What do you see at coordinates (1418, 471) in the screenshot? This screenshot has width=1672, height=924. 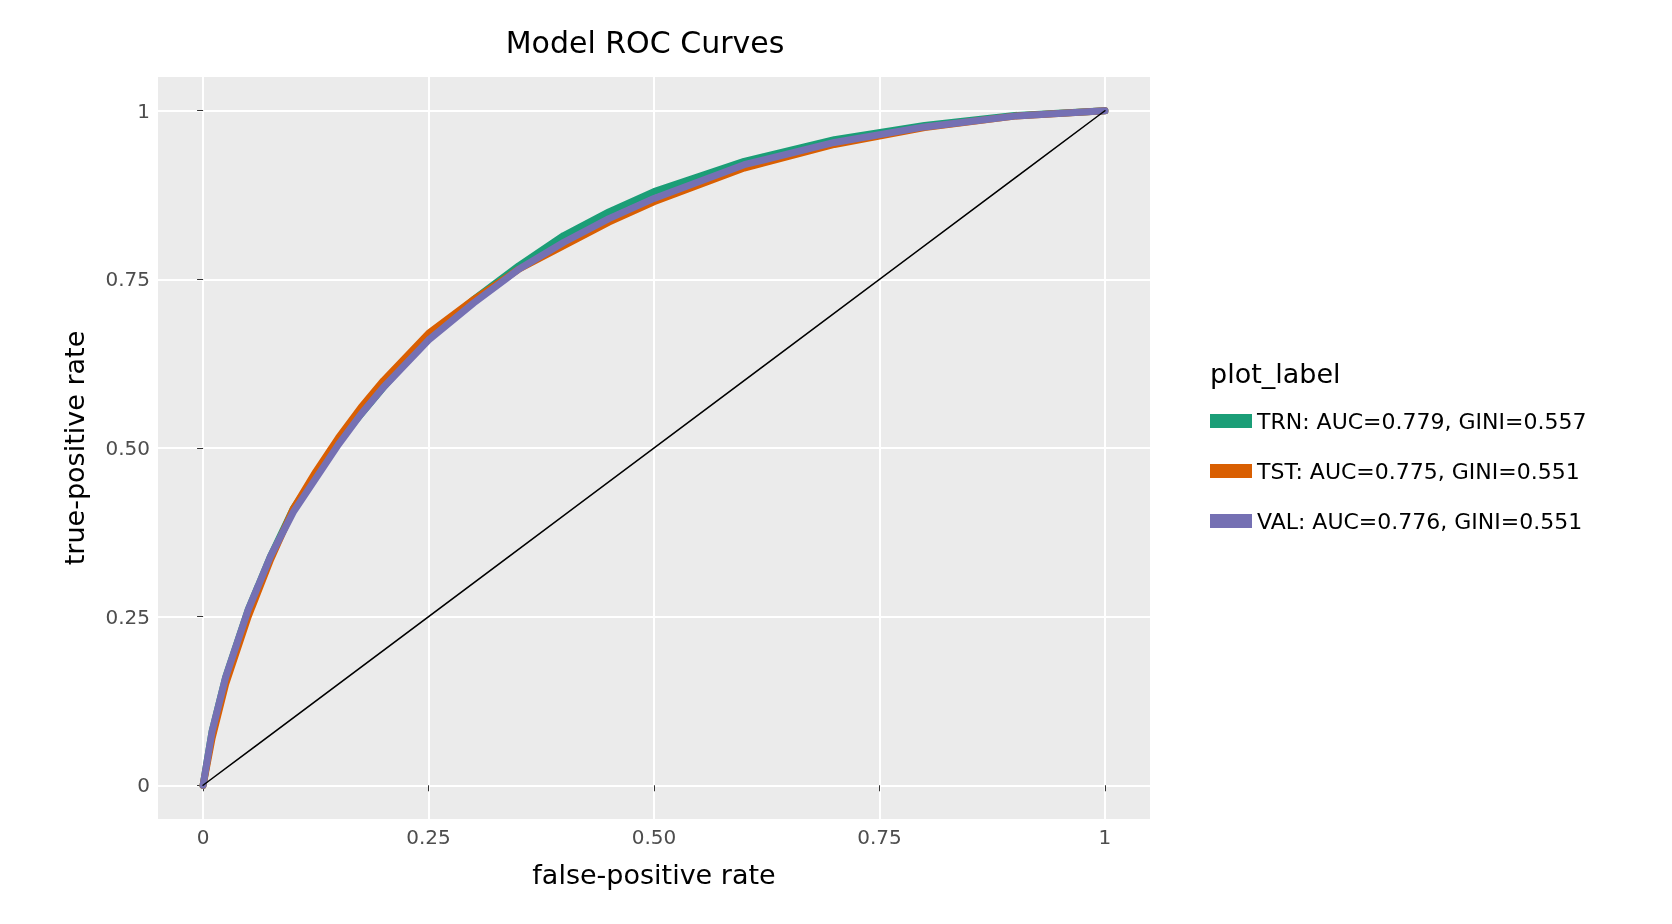 I see `legend-label: TST: AUC=0.775, GINI=0.551` at bounding box center [1418, 471].